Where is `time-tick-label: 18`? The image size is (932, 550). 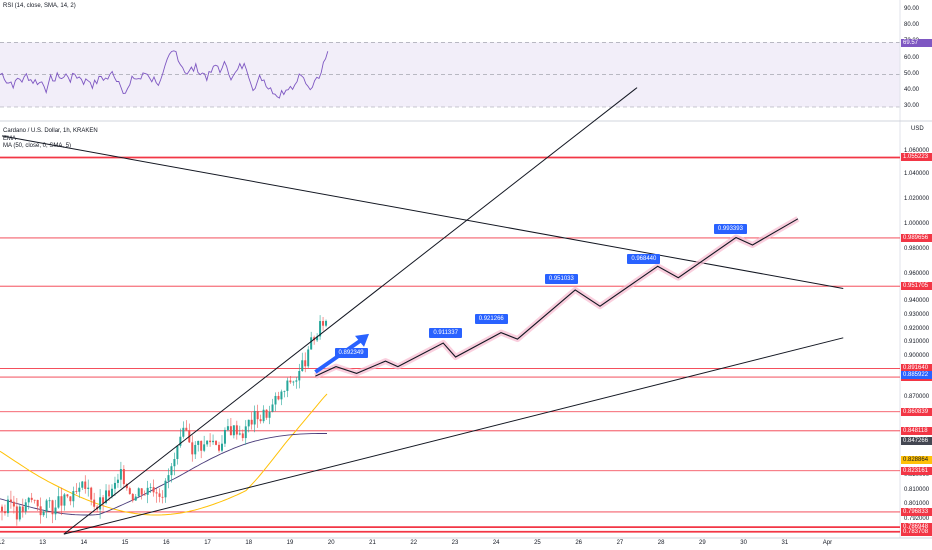 time-tick-label: 18 is located at coordinates (249, 543).